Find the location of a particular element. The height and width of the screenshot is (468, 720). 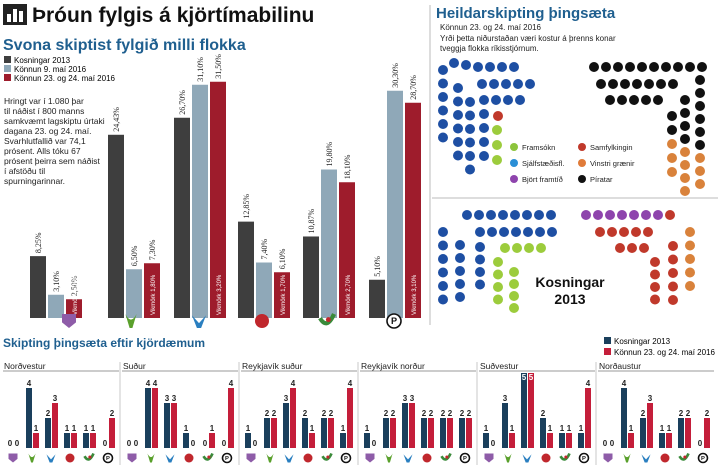

district-name: Norðaustur is located at coordinates (620, 366).